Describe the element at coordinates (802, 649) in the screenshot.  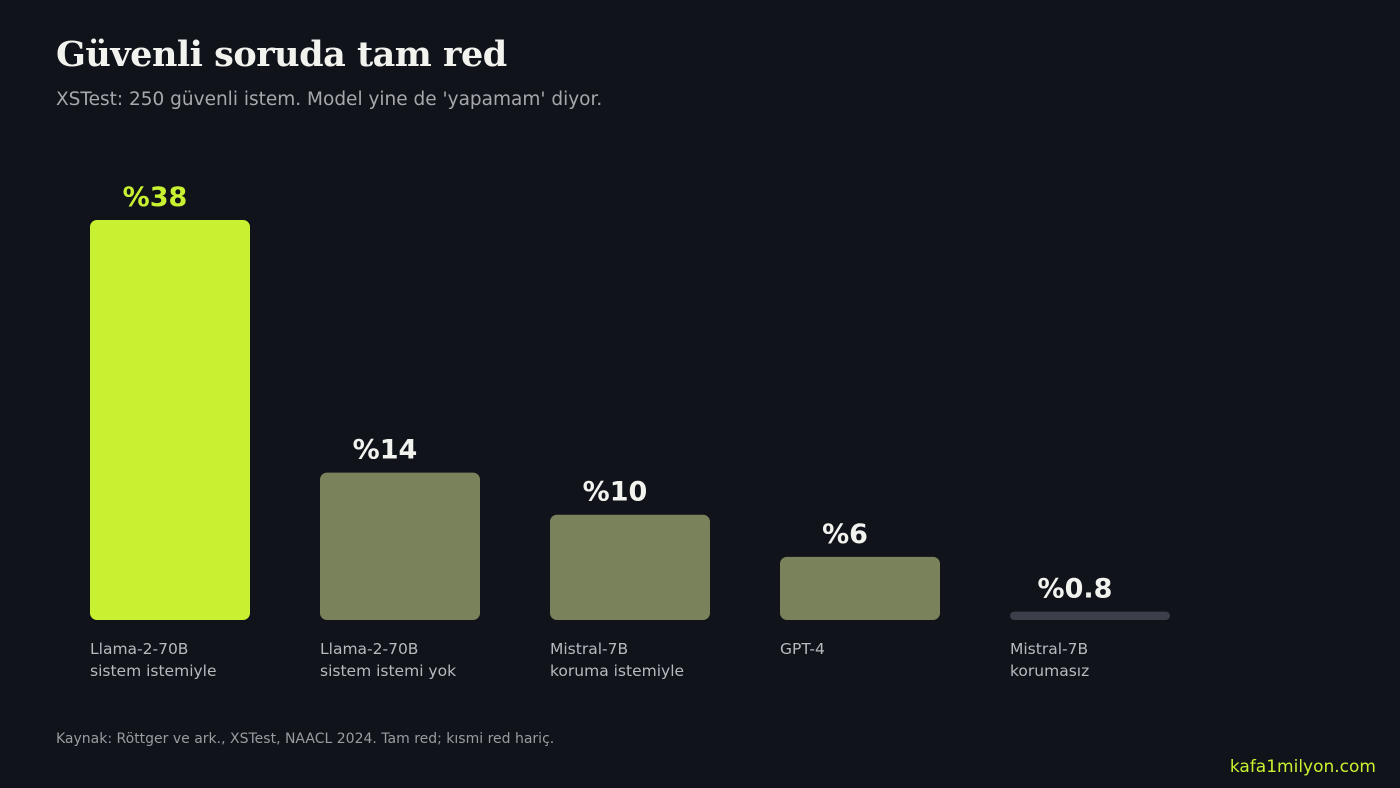
I see `category-label-3-0: GPT-4` at that location.